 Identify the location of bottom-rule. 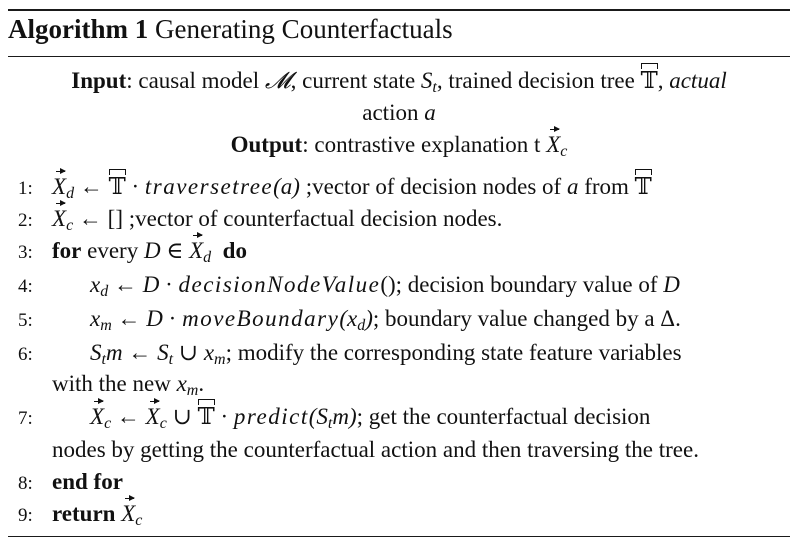
(399, 536).